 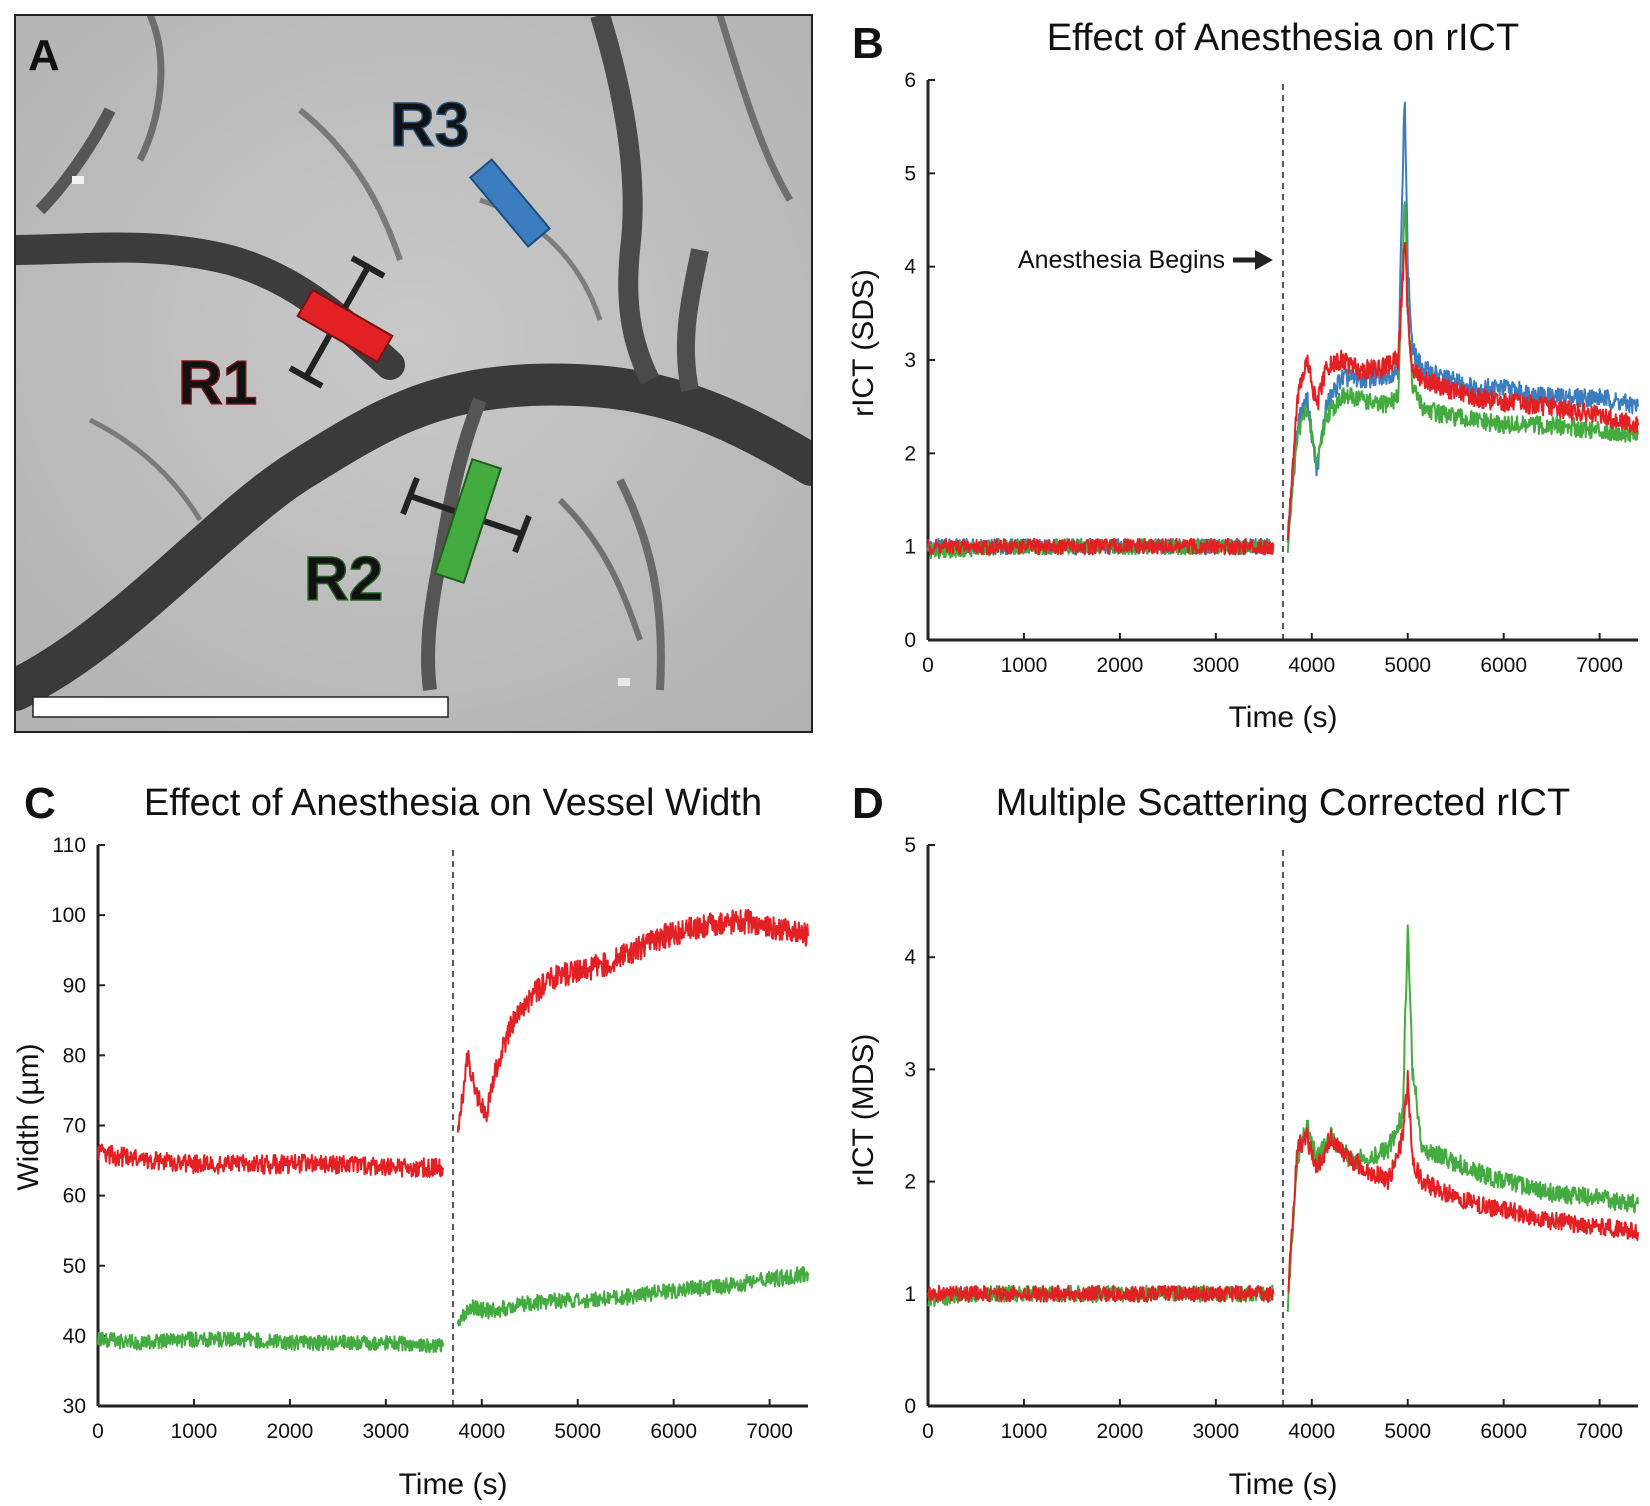 What do you see at coordinates (1283, 1484) in the screenshot?
I see `panel-d-x-label: Time (s)` at bounding box center [1283, 1484].